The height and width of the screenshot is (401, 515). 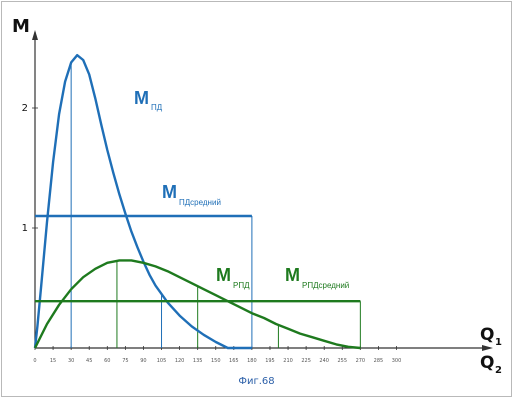 What do you see at coordinates (379, 361) in the screenshot?
I see `x-tick-label: 285` at bounding box center [379, 361].